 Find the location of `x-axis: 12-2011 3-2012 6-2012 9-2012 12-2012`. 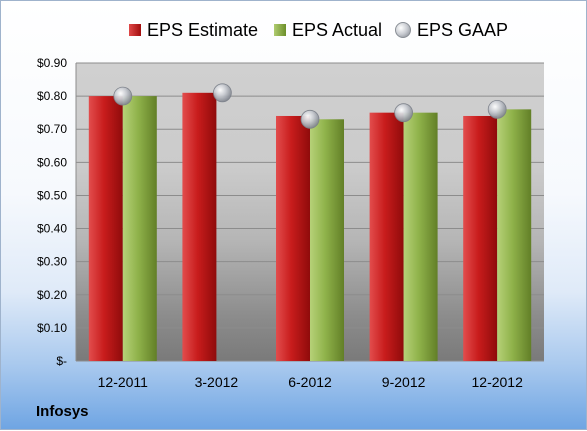

x-axis: 12-2011 3-2012 6-2012 9-2012 12-2012 is located at coordinates (310, 382).